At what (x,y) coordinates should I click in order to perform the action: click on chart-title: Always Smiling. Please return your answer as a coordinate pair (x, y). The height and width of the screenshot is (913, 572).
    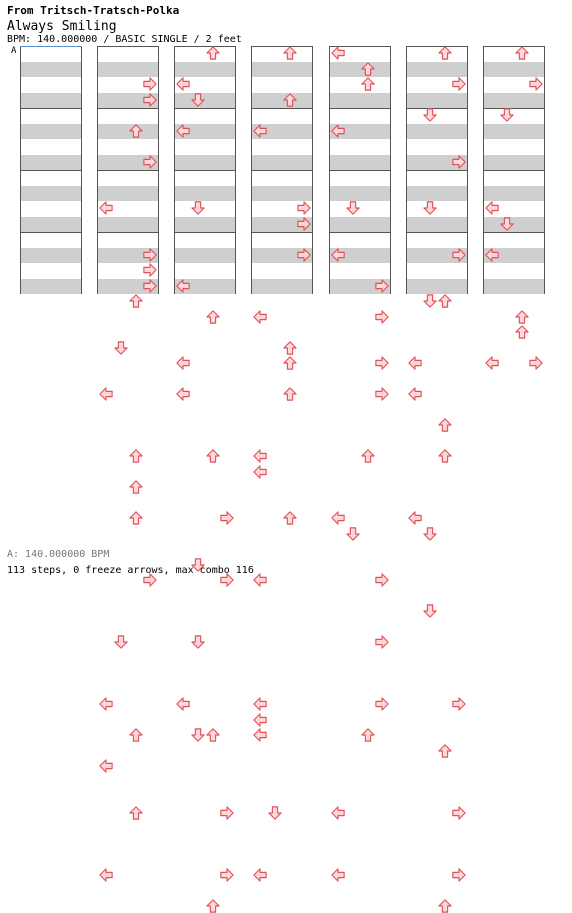
    Looking at the image, I should click on (62, 26).